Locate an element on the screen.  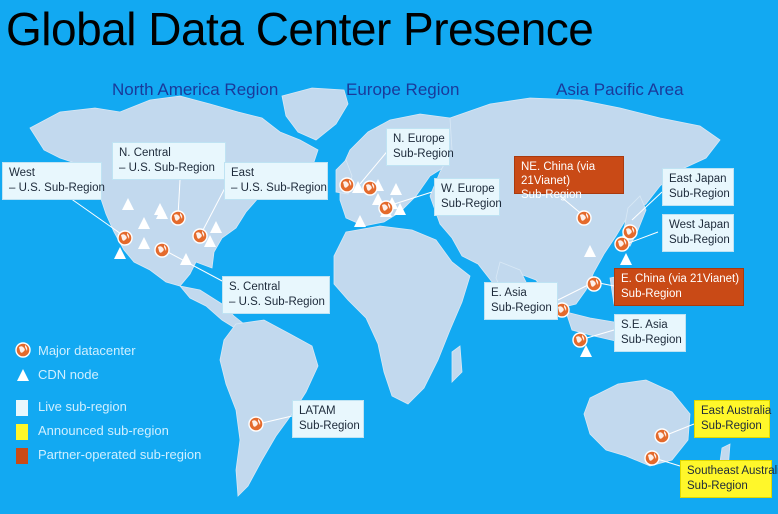
region-europe: Europe Region is located at coordinates (403, 89).